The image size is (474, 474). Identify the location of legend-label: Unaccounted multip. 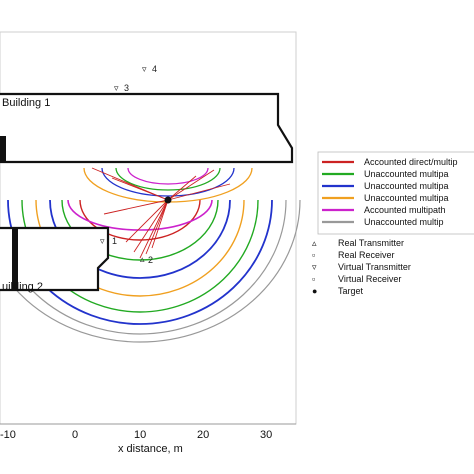
(404, 222).